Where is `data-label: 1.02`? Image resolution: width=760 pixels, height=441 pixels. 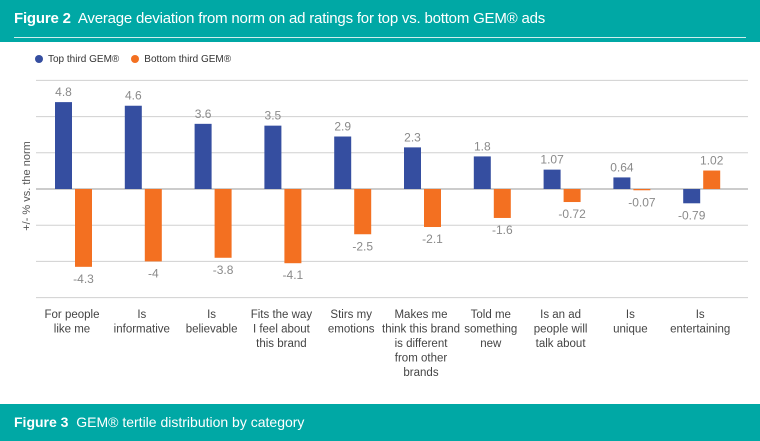 data-label: 1.02 is located at coordinates (712, 161).